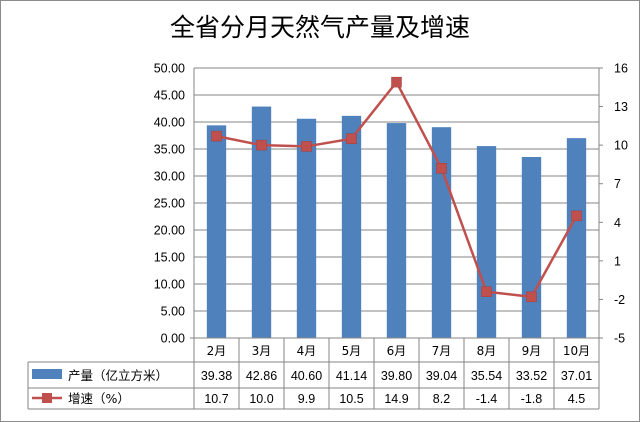  Describe the element at coordinates (617, 223) in the screenshot. I see `right-axis-tick-label: 4` at that location.